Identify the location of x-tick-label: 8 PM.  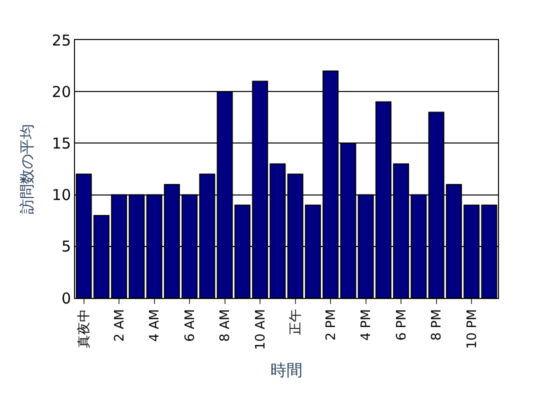
(437, 325).